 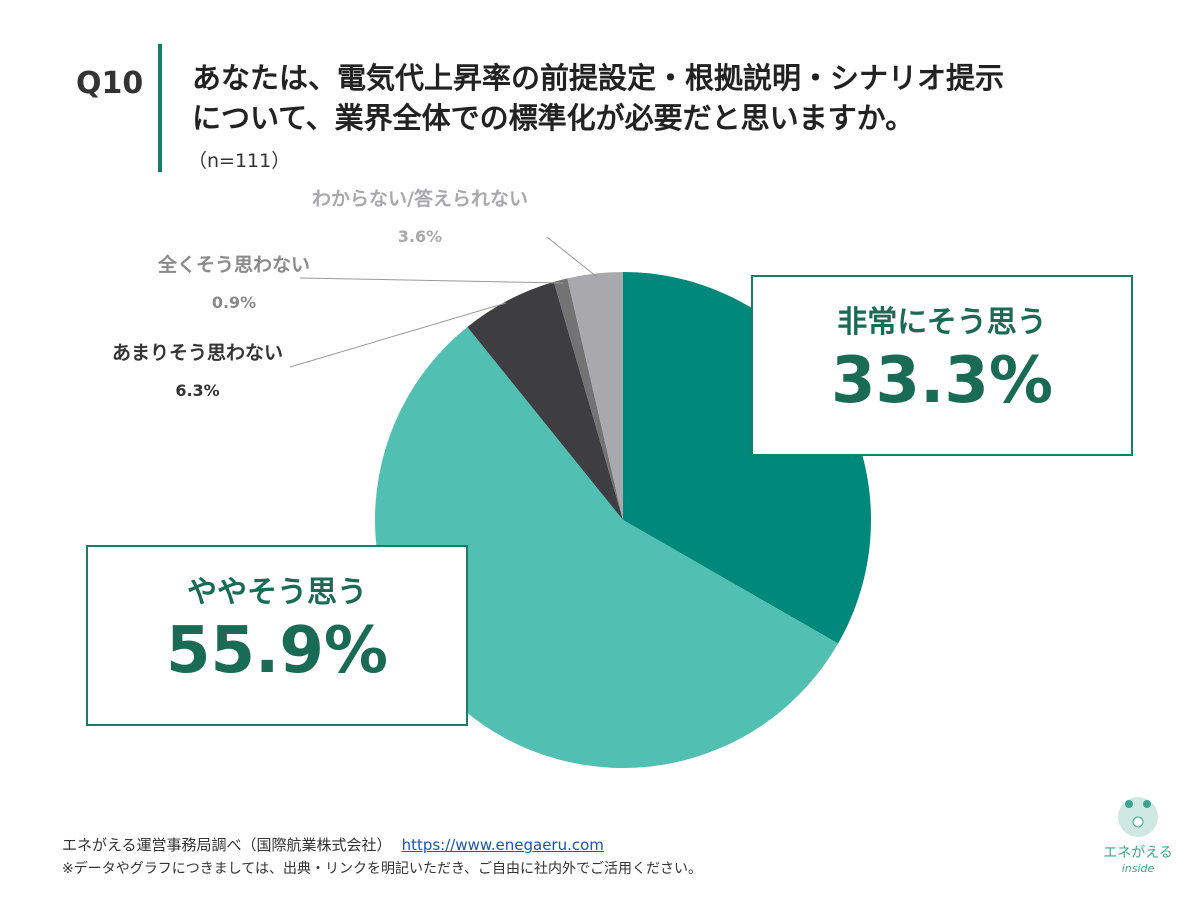 I want to click on slice-label-dont-know: わからない/答えられない 3.6%, so click(x=420, y=215).